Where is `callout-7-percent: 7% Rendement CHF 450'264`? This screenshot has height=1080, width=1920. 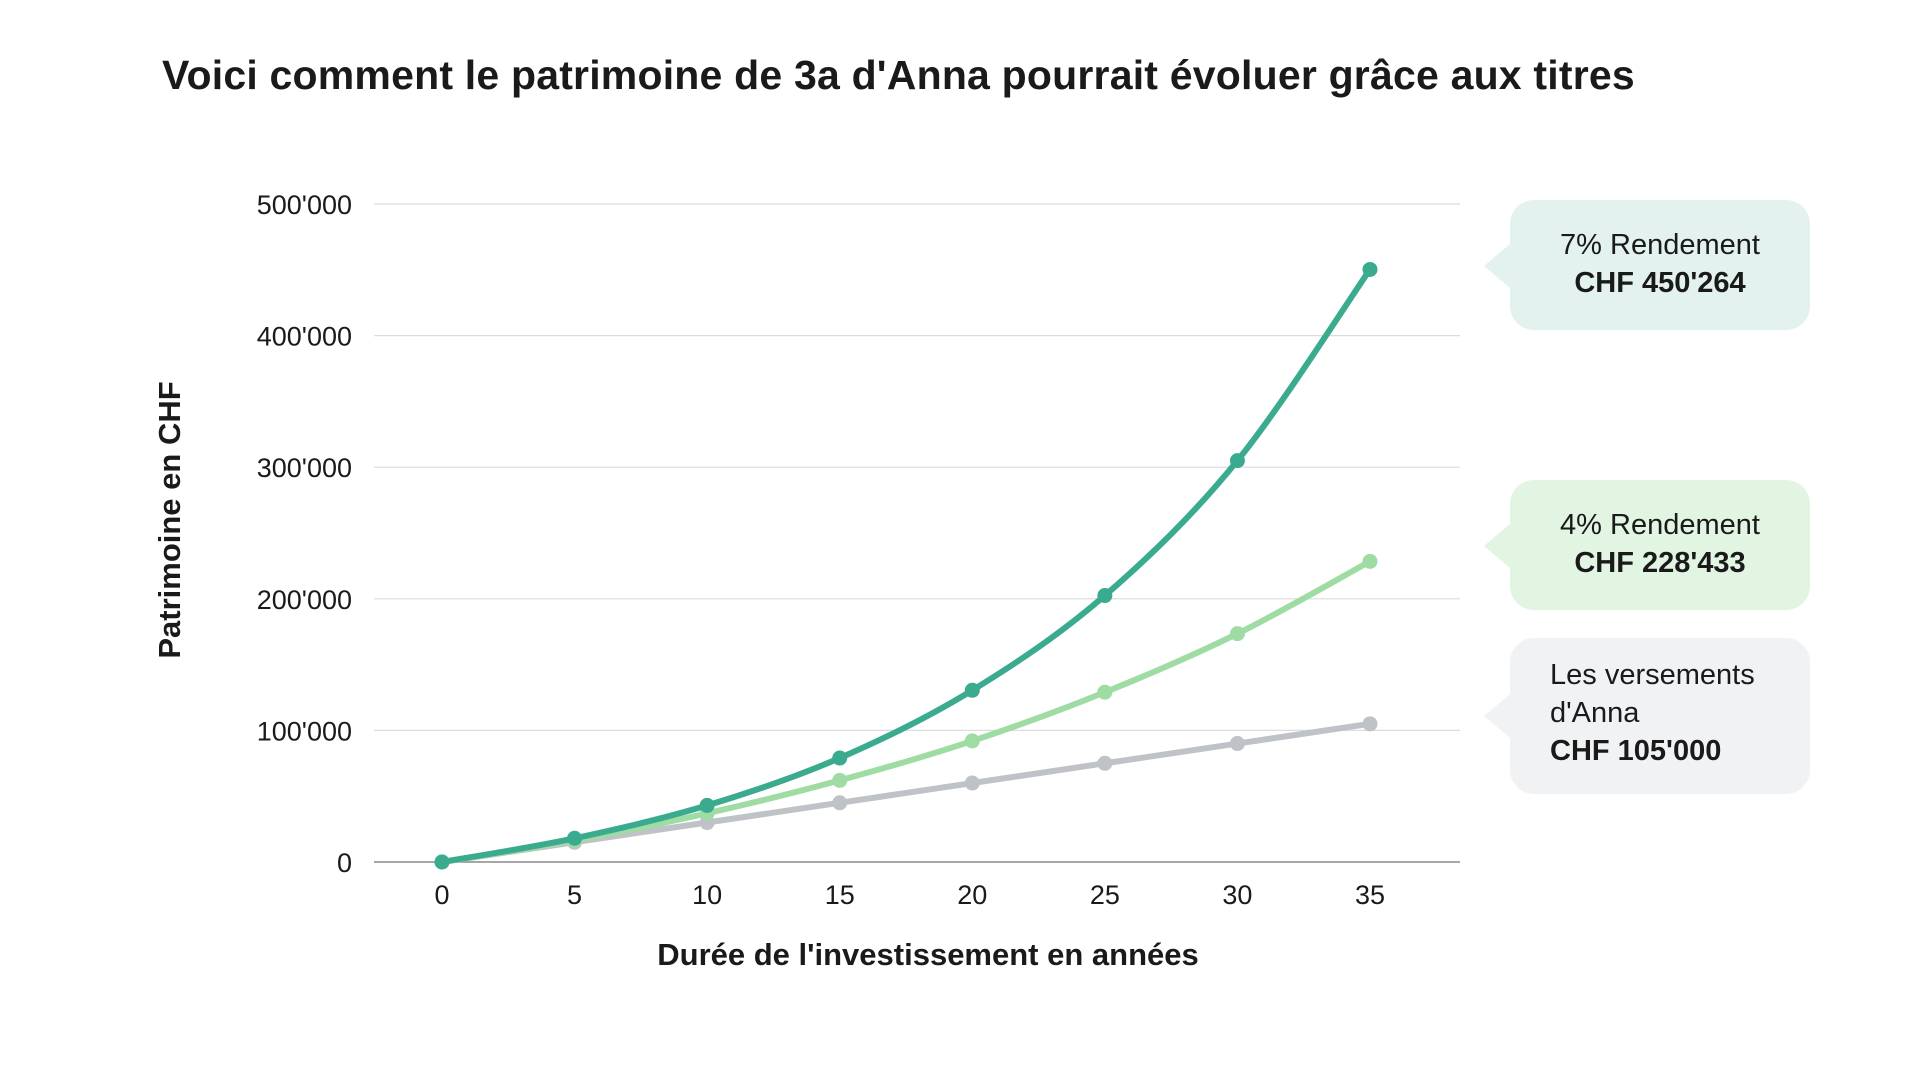
callout-7-percent: 7% Rendement CHF 450'264 is located at coordinates (1647, 265).